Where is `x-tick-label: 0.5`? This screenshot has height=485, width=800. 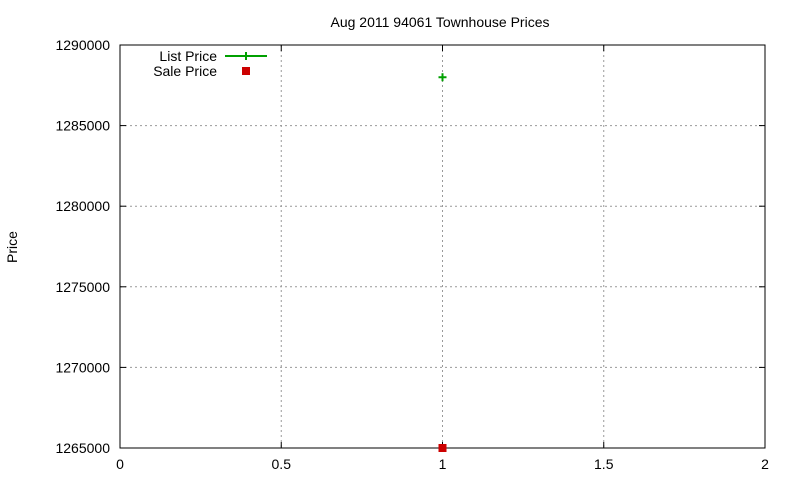 x-tick-label: 0.5 is located at coordinates (282, 464).